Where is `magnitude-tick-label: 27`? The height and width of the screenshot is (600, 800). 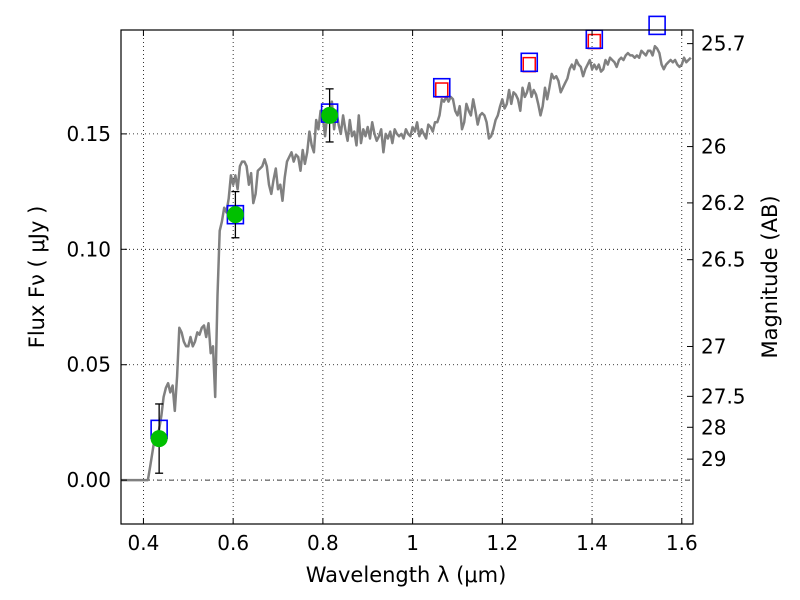 magnitude-tick-label: 27 is located at coordinates (713, 346).